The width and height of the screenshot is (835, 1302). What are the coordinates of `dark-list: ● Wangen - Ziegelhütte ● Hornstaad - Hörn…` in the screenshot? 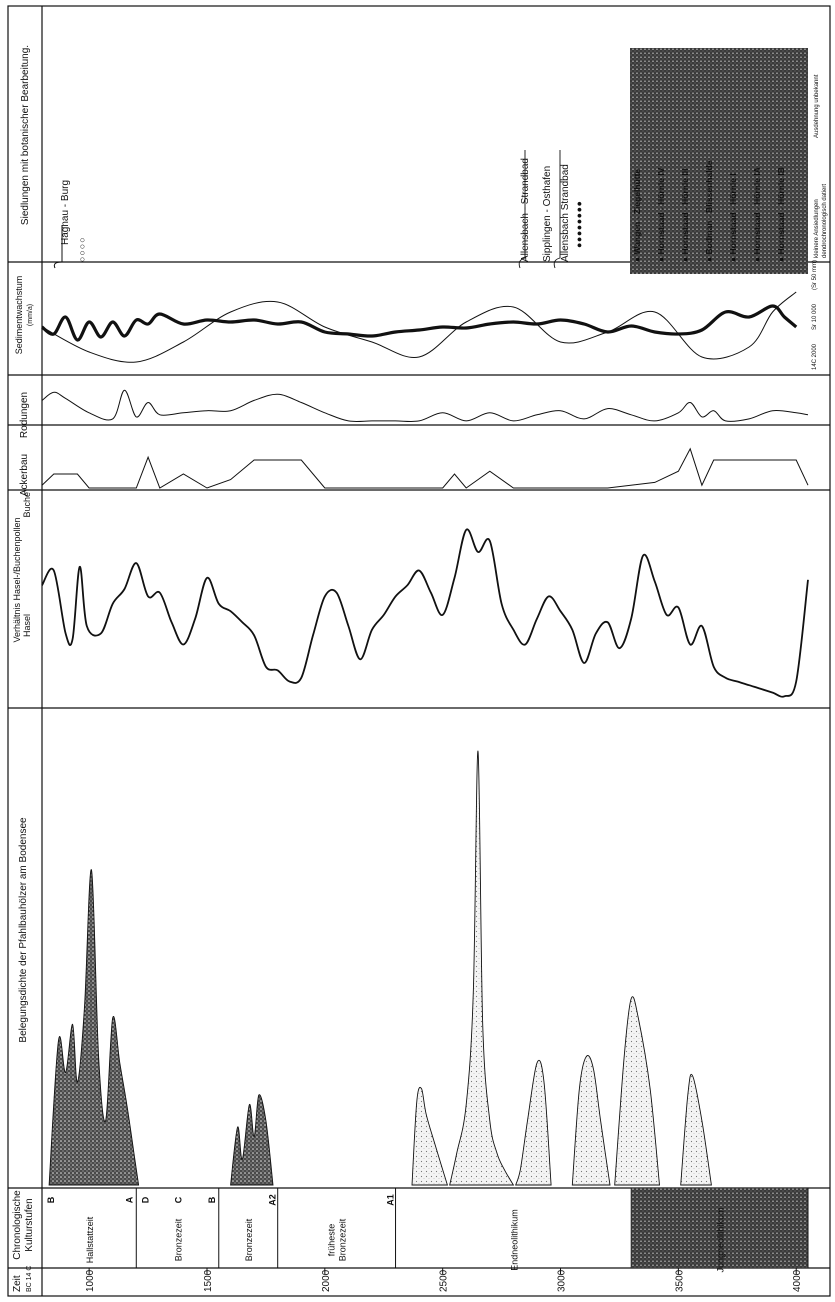 It's located at (709, 211).